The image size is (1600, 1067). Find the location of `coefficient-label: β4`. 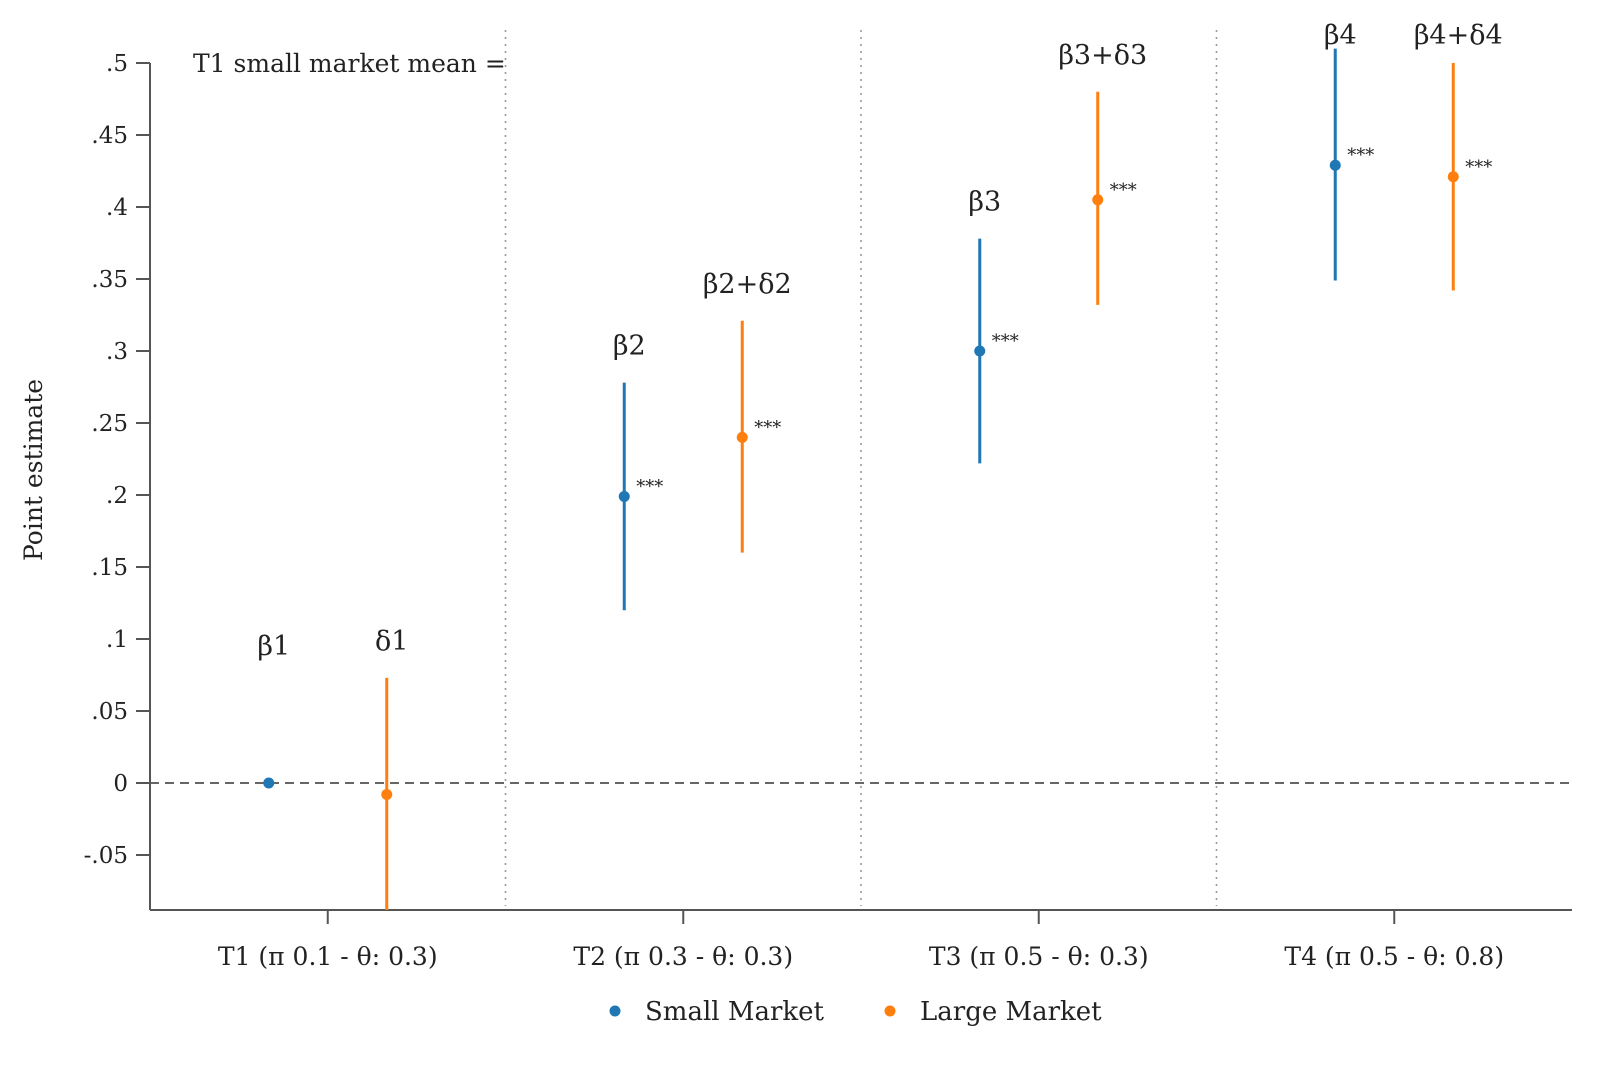

coefficient-label: β4 is located at coordinates (1340, 35).